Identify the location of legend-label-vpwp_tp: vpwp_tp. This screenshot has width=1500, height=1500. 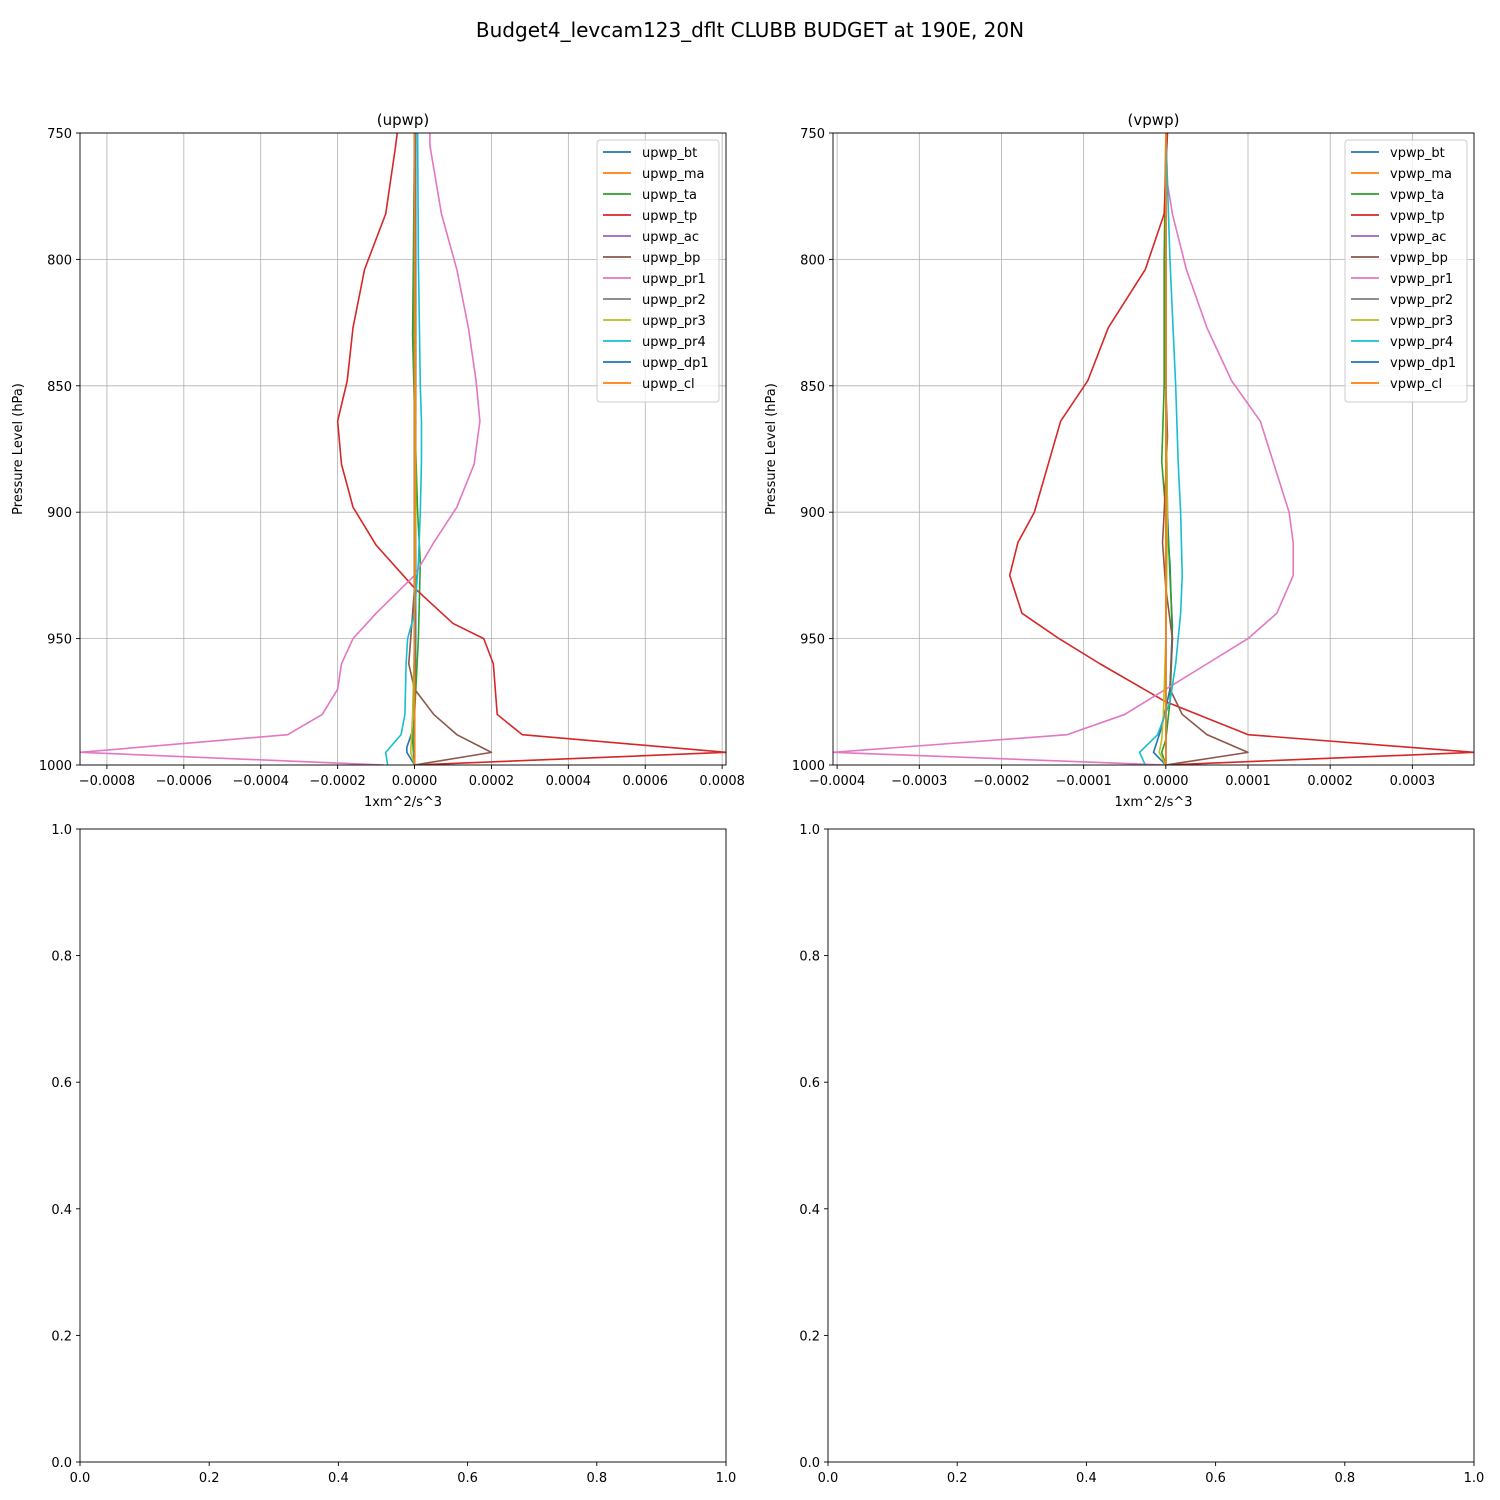
(1417, 216).